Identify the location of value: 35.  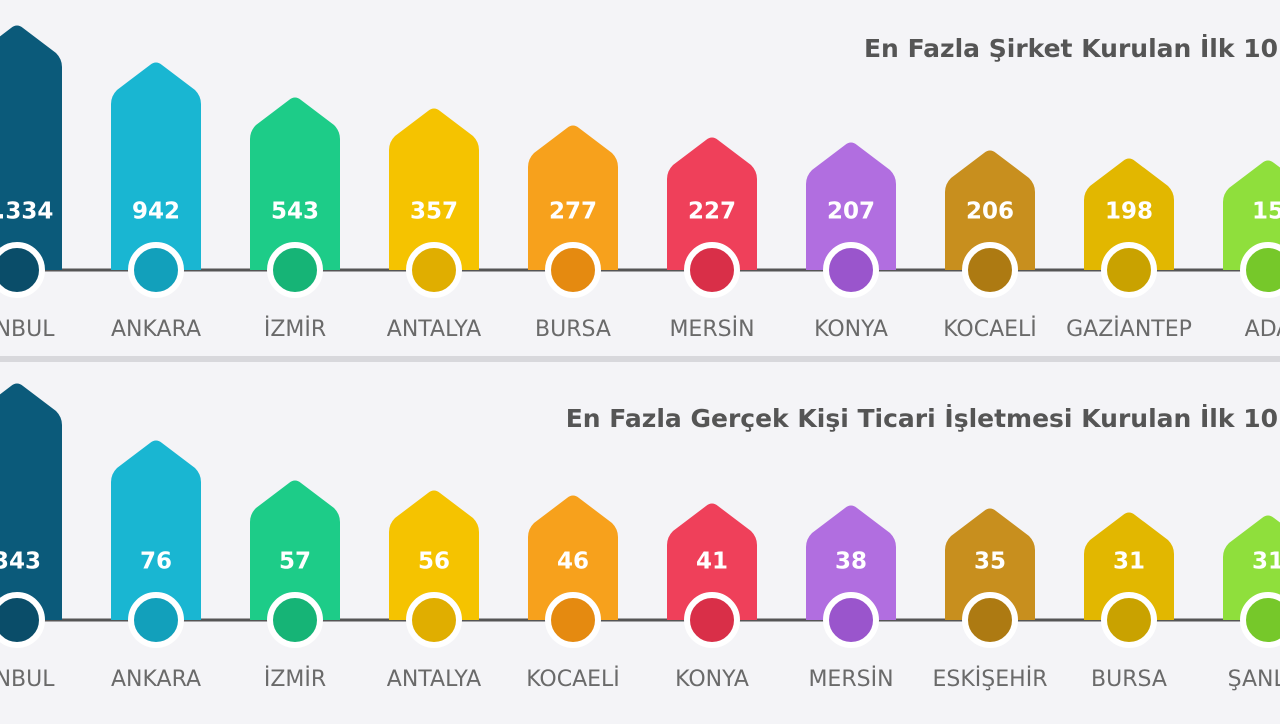
(990, 562).